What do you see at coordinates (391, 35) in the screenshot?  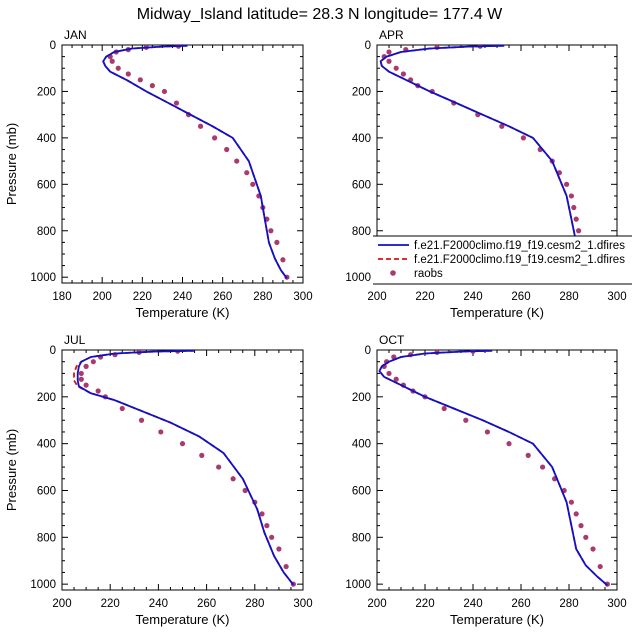 I see `panel-label: APR` at bounding box center [391, 35].